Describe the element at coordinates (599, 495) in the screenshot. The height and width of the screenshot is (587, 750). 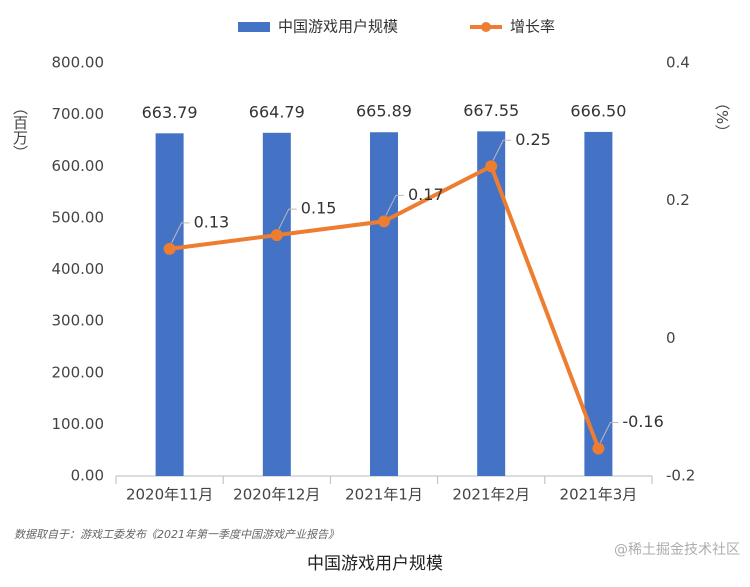
I see `x-tick-label: 2021年3月` at that location.